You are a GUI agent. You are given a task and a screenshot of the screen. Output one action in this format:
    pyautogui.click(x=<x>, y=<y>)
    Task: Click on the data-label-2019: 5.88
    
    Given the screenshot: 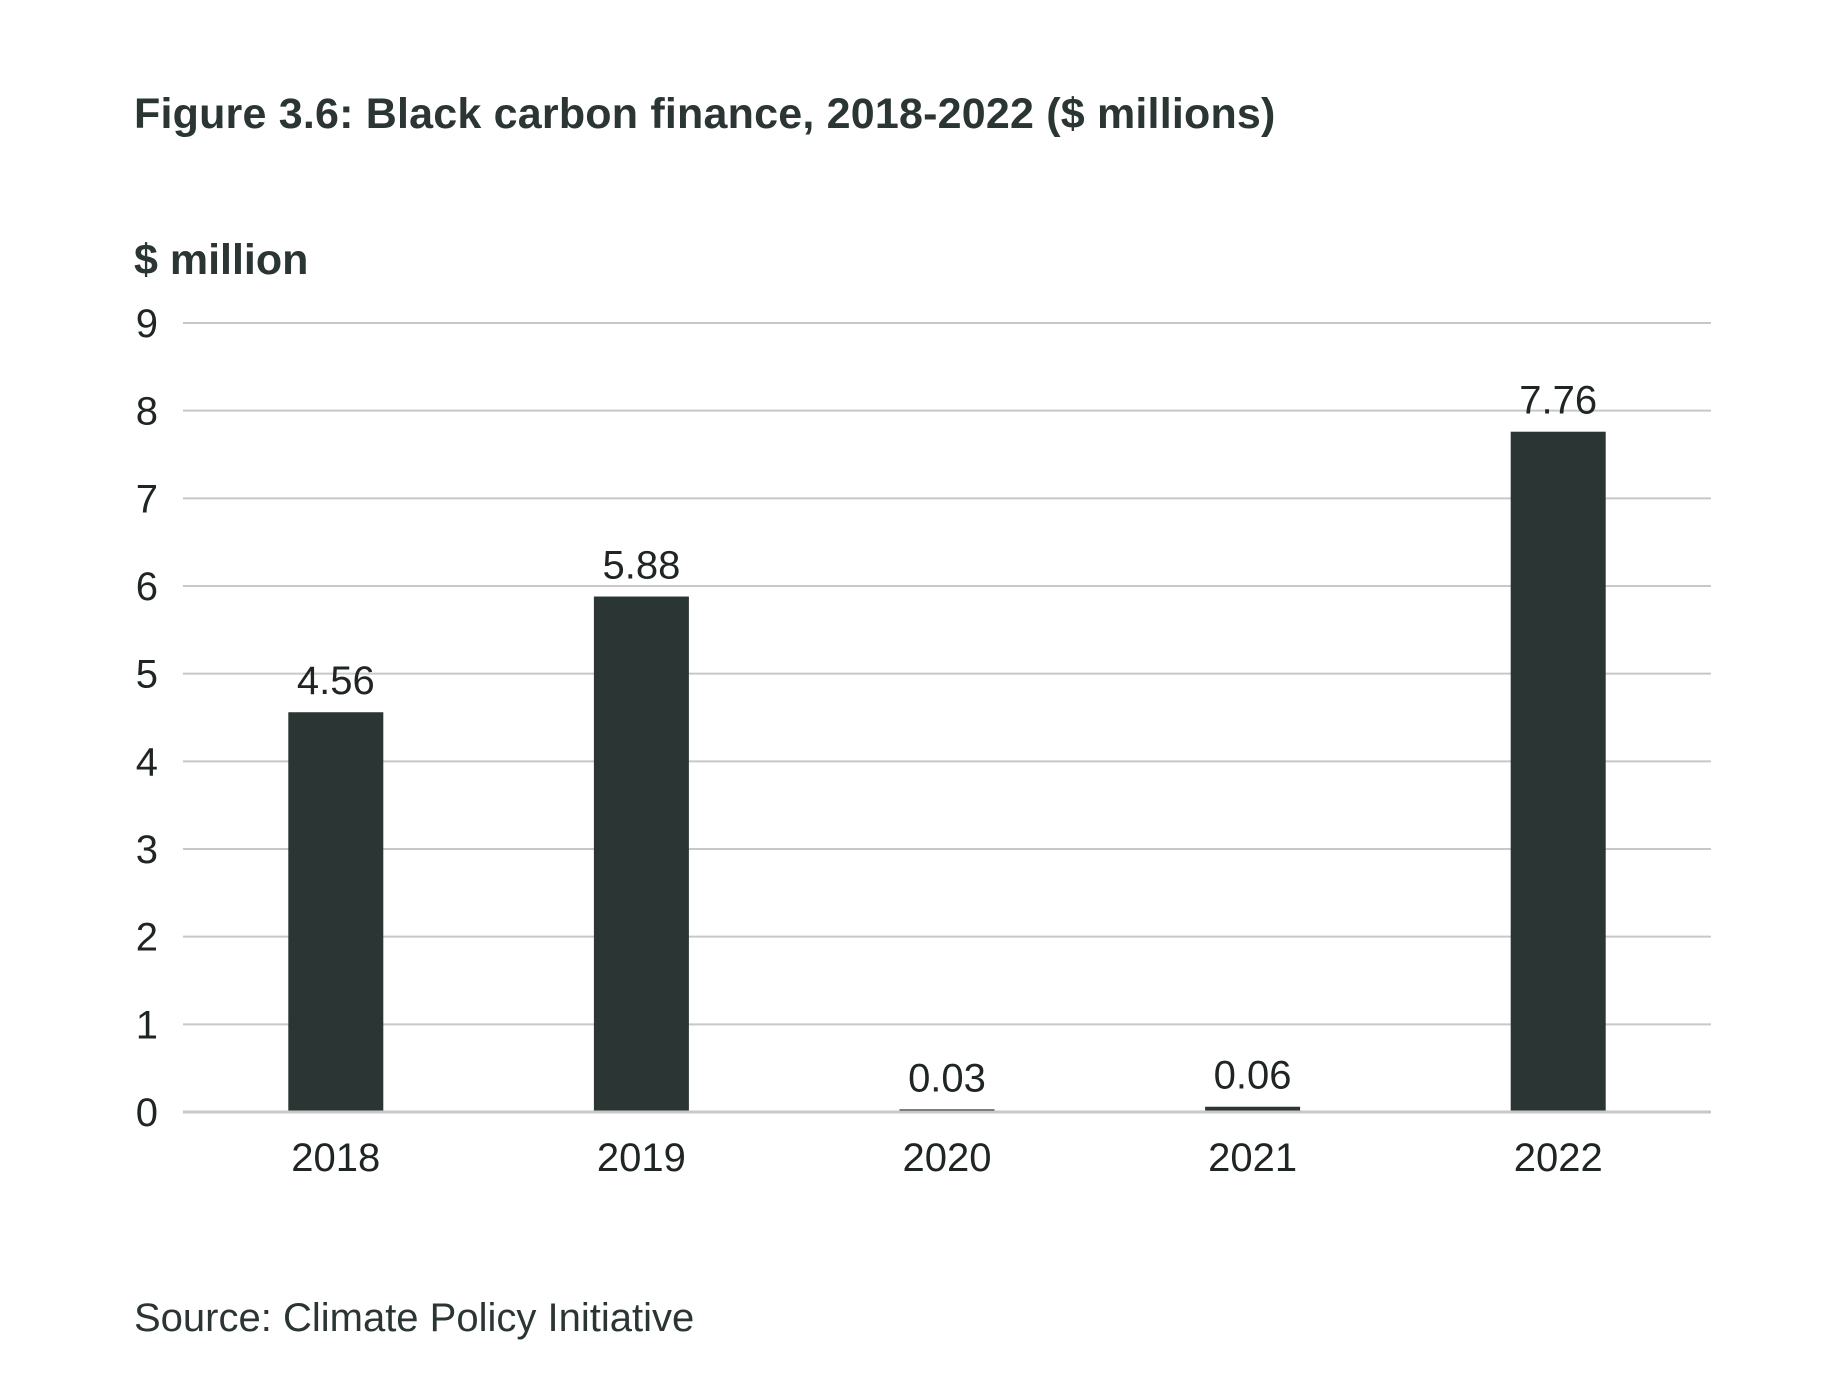 What is the action you would take?
    pyautogui.click(x=641, y=566)
    